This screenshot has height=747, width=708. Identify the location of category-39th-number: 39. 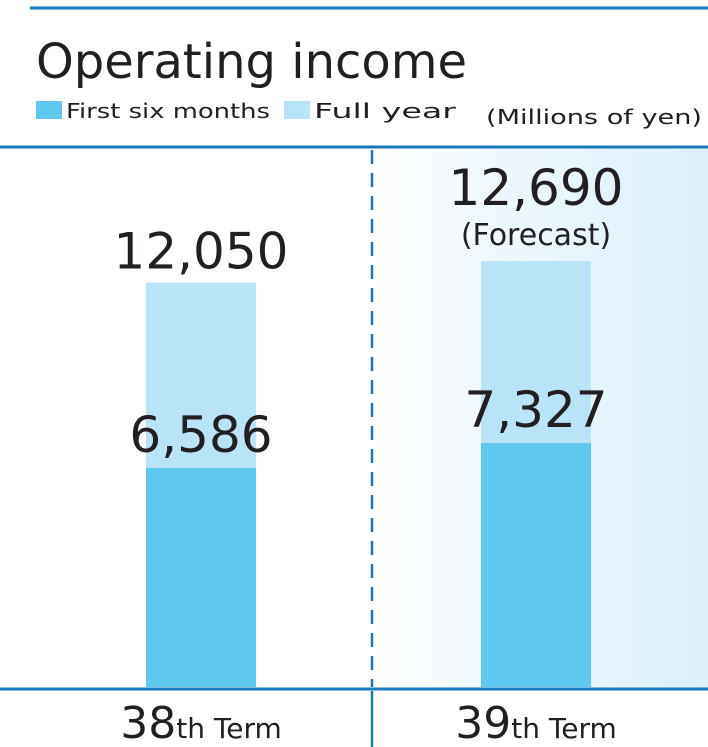
(483, 722).